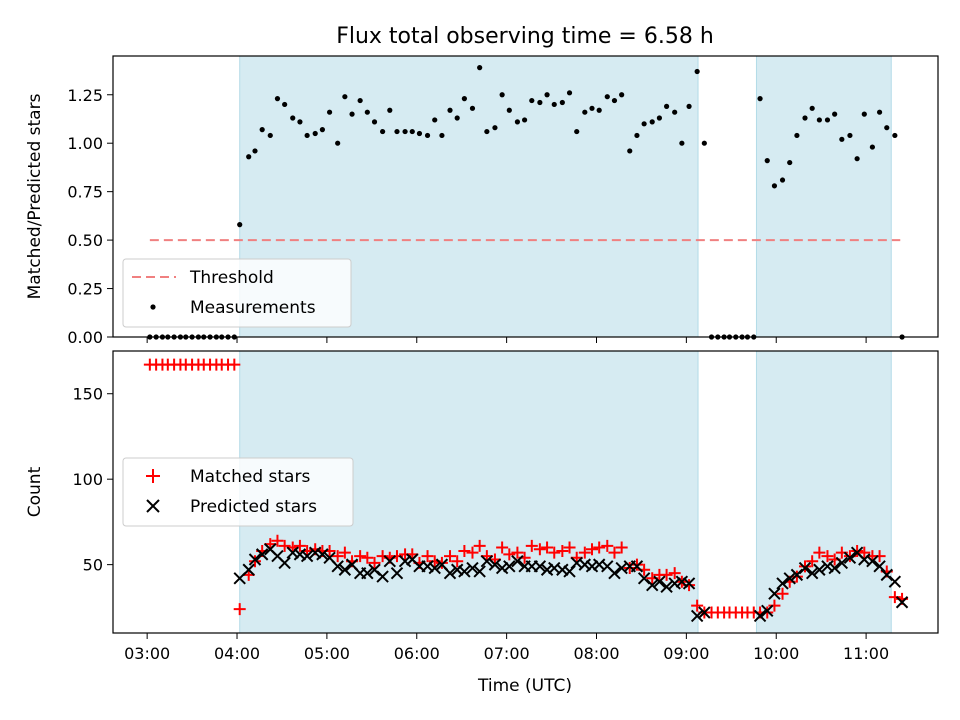  Describe the element at coordinates (85, 143) in the screenshot. I see `y-tick-label: 1.00` at that location.